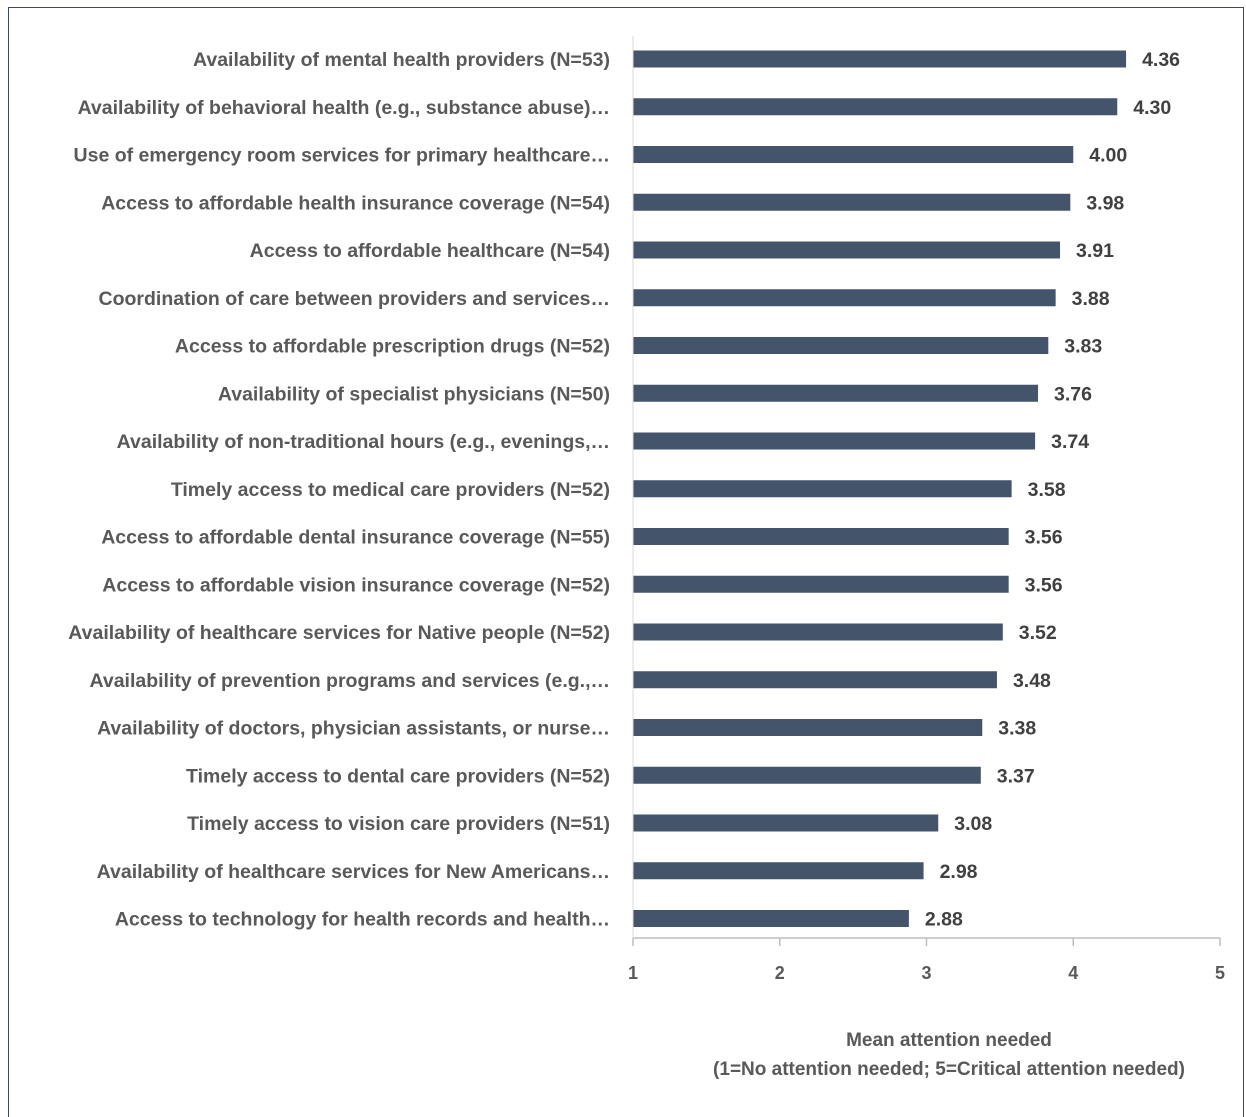  Describe the element at coordinates (926, 973) in the screenshot. I see `x-tick-label: 3` at that location.